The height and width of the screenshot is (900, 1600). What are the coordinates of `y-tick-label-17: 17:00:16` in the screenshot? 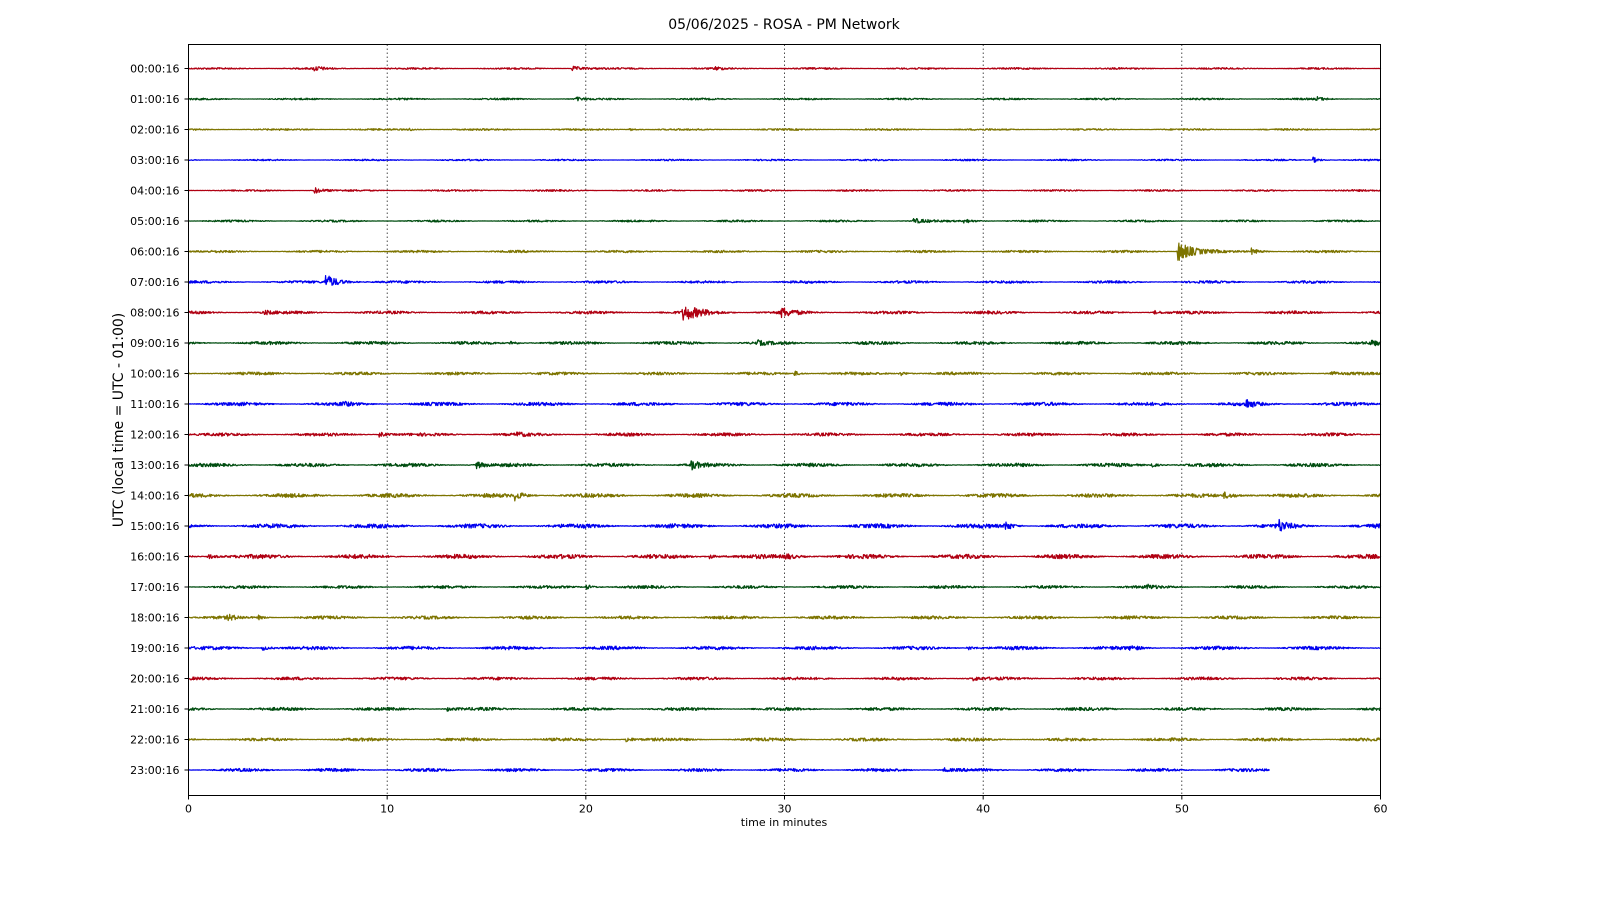 It's located at (154, 587).